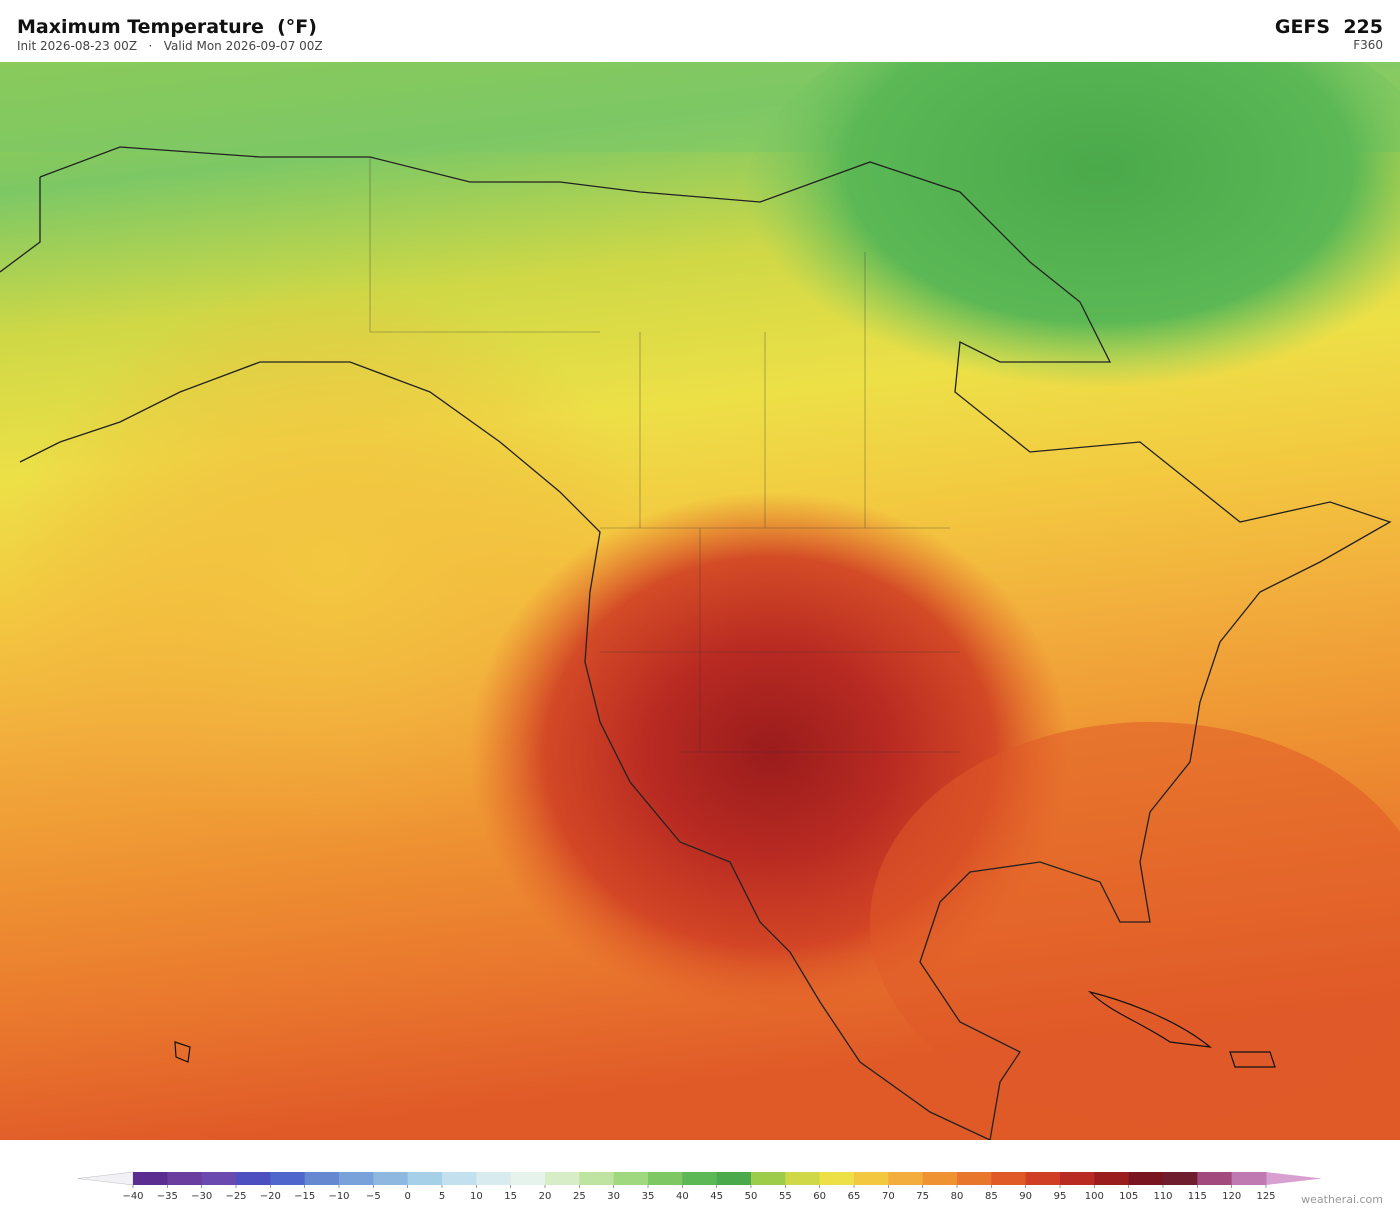  Describe the element at coordinates (476, 1196) in the screenshot. I see `colorbar-tick-label: 10` at that location.